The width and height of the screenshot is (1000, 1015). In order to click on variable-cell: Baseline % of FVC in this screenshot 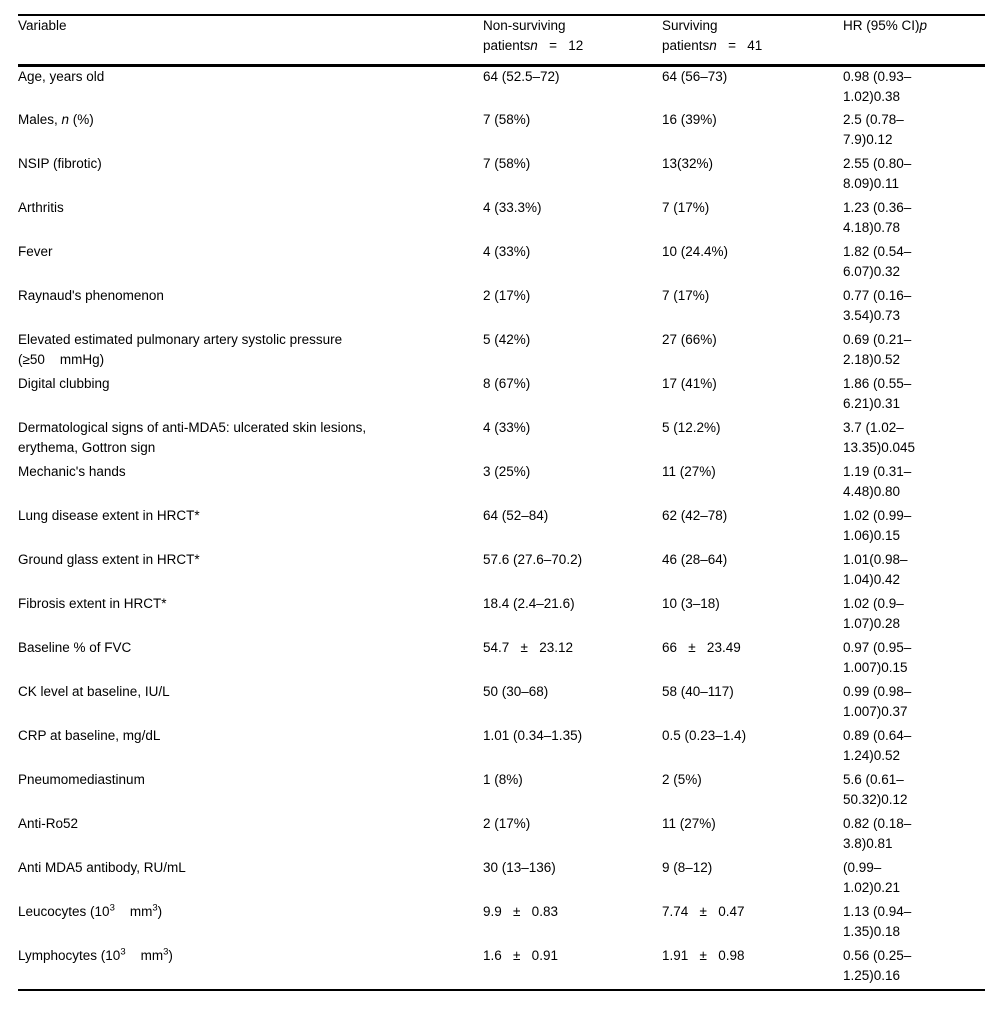, I will do `click(250, 660)`.